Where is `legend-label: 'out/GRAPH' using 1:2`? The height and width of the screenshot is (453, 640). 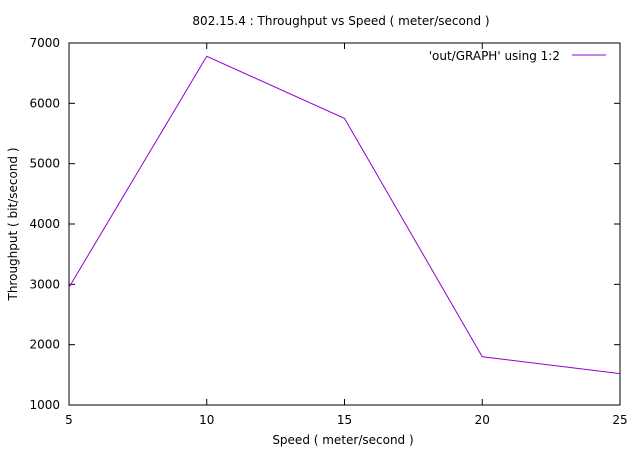
legend-label: 'out/GRAPH' using 1:2 is located at coordinates (494, 56).